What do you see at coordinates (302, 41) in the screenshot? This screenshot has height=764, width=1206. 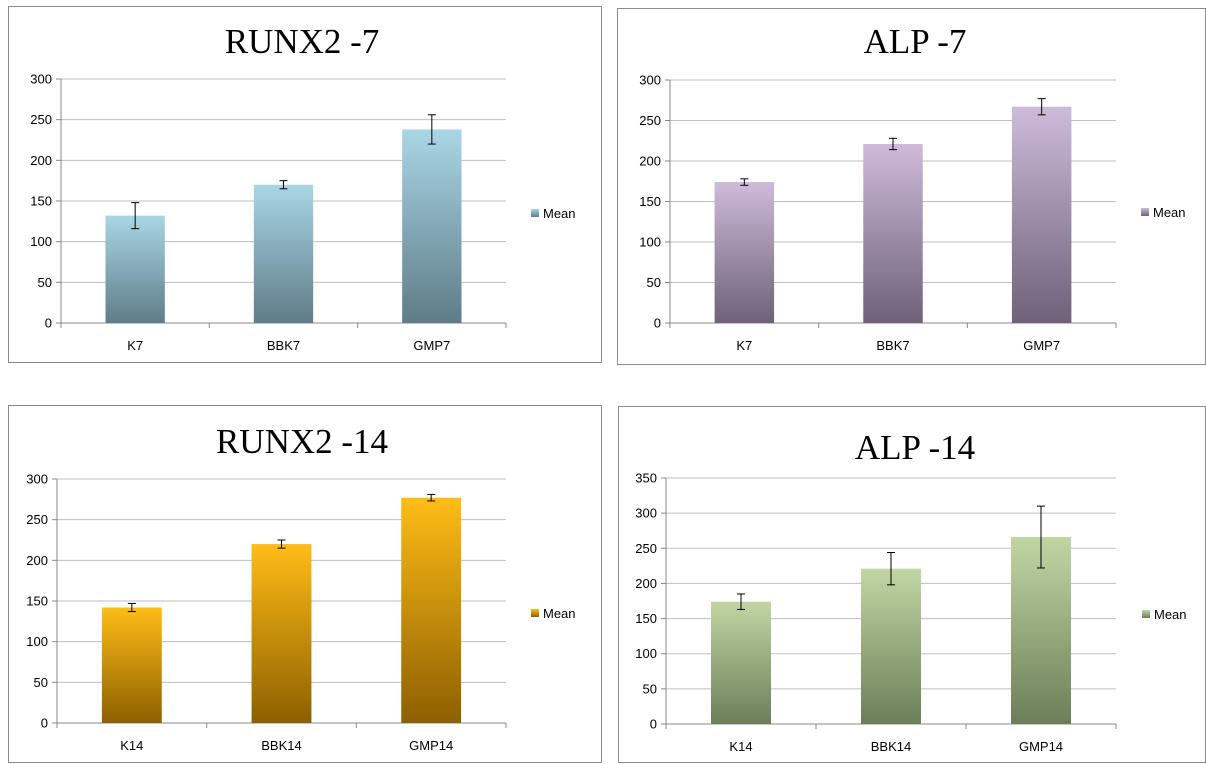 I see `chart-title: RUNX2 -7` at bounding box center [302, 41].